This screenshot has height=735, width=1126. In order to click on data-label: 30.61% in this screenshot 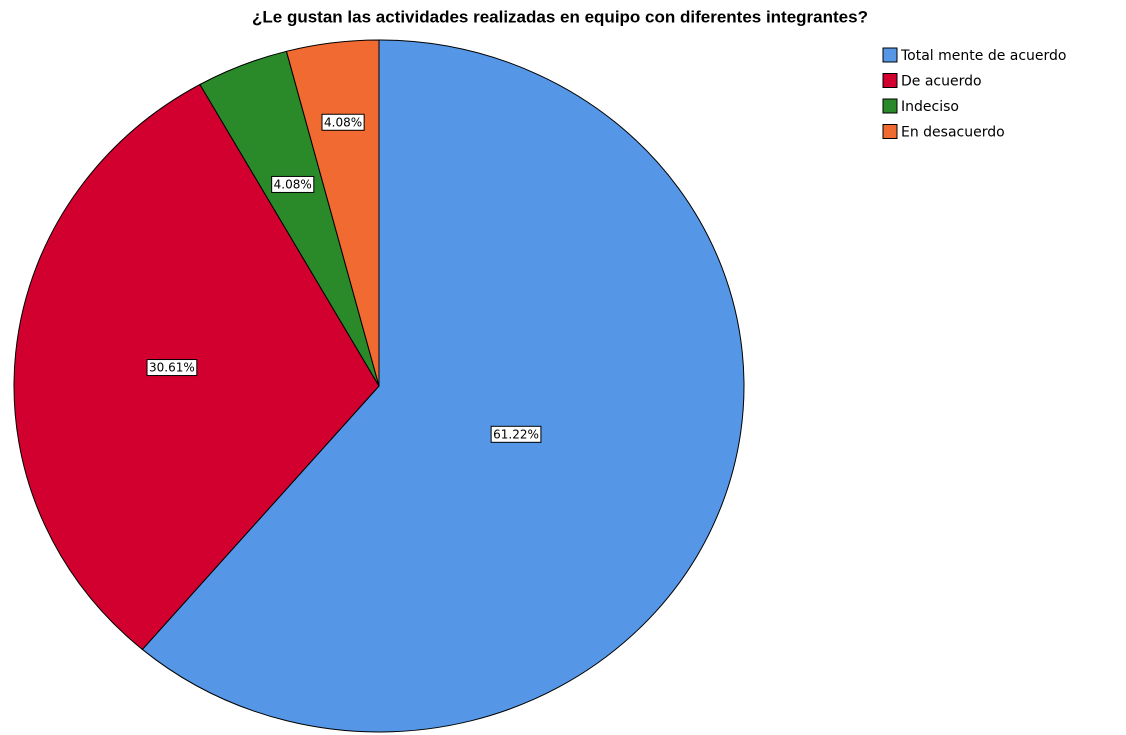, I will do `click(172, 368)`.